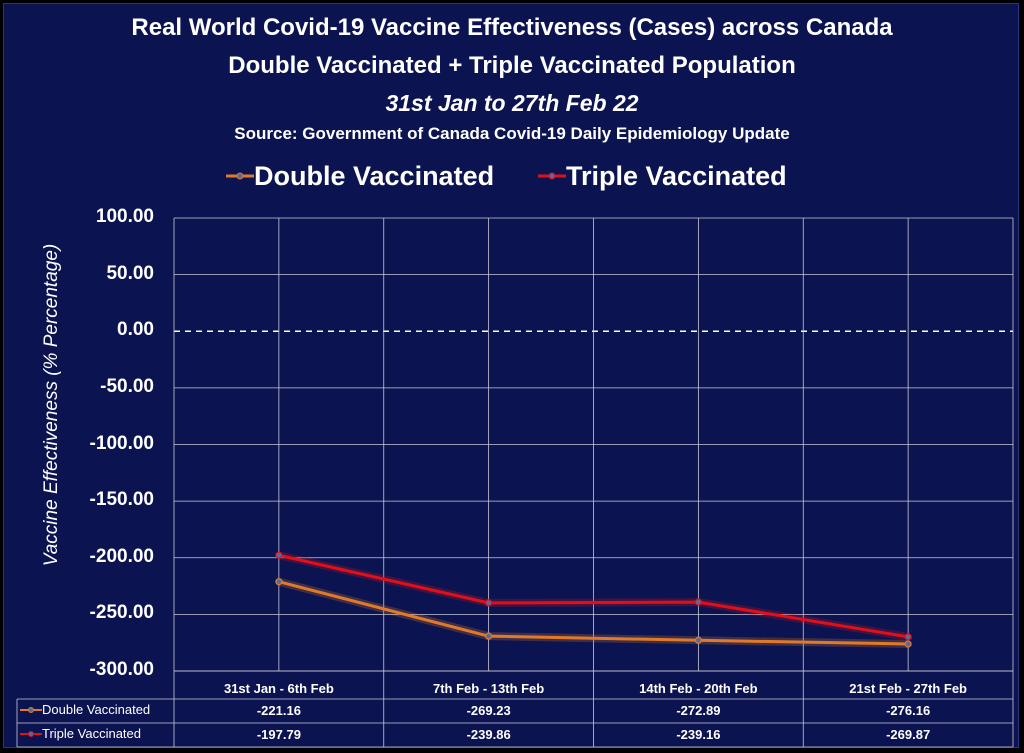  What do you see at coordinates (512, 103) in the screenshot?
I see `date-range: 31st Jan to 27th Feb 22` at bounding box center [512, 103].